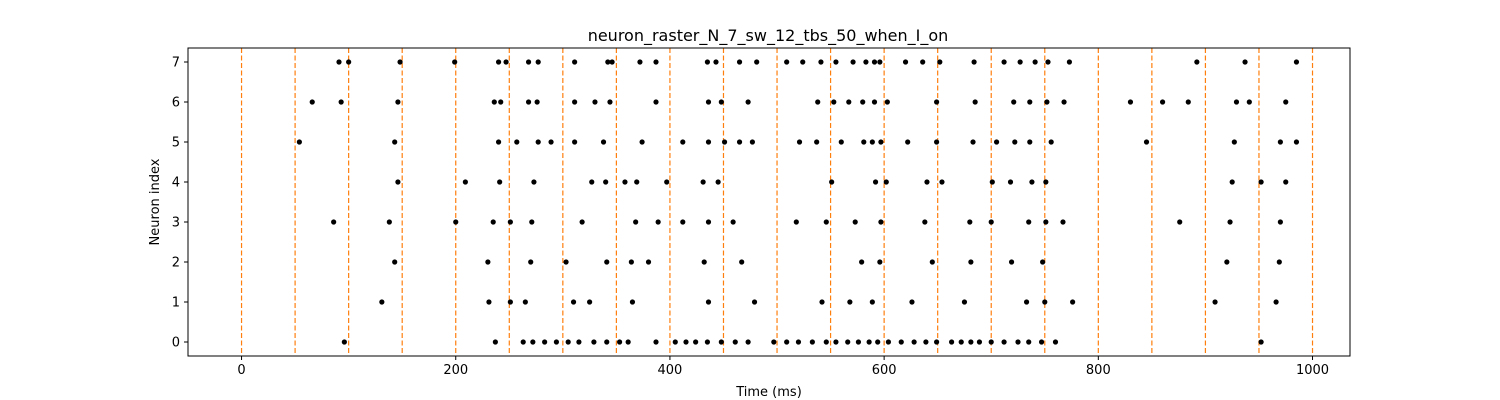 This screenshot has width=1500, height=400. Describe the element at coordinates (783, 367) in the screenshot. I see `x-axis-ticks: 0 200 400 600 800 1000` at that location.